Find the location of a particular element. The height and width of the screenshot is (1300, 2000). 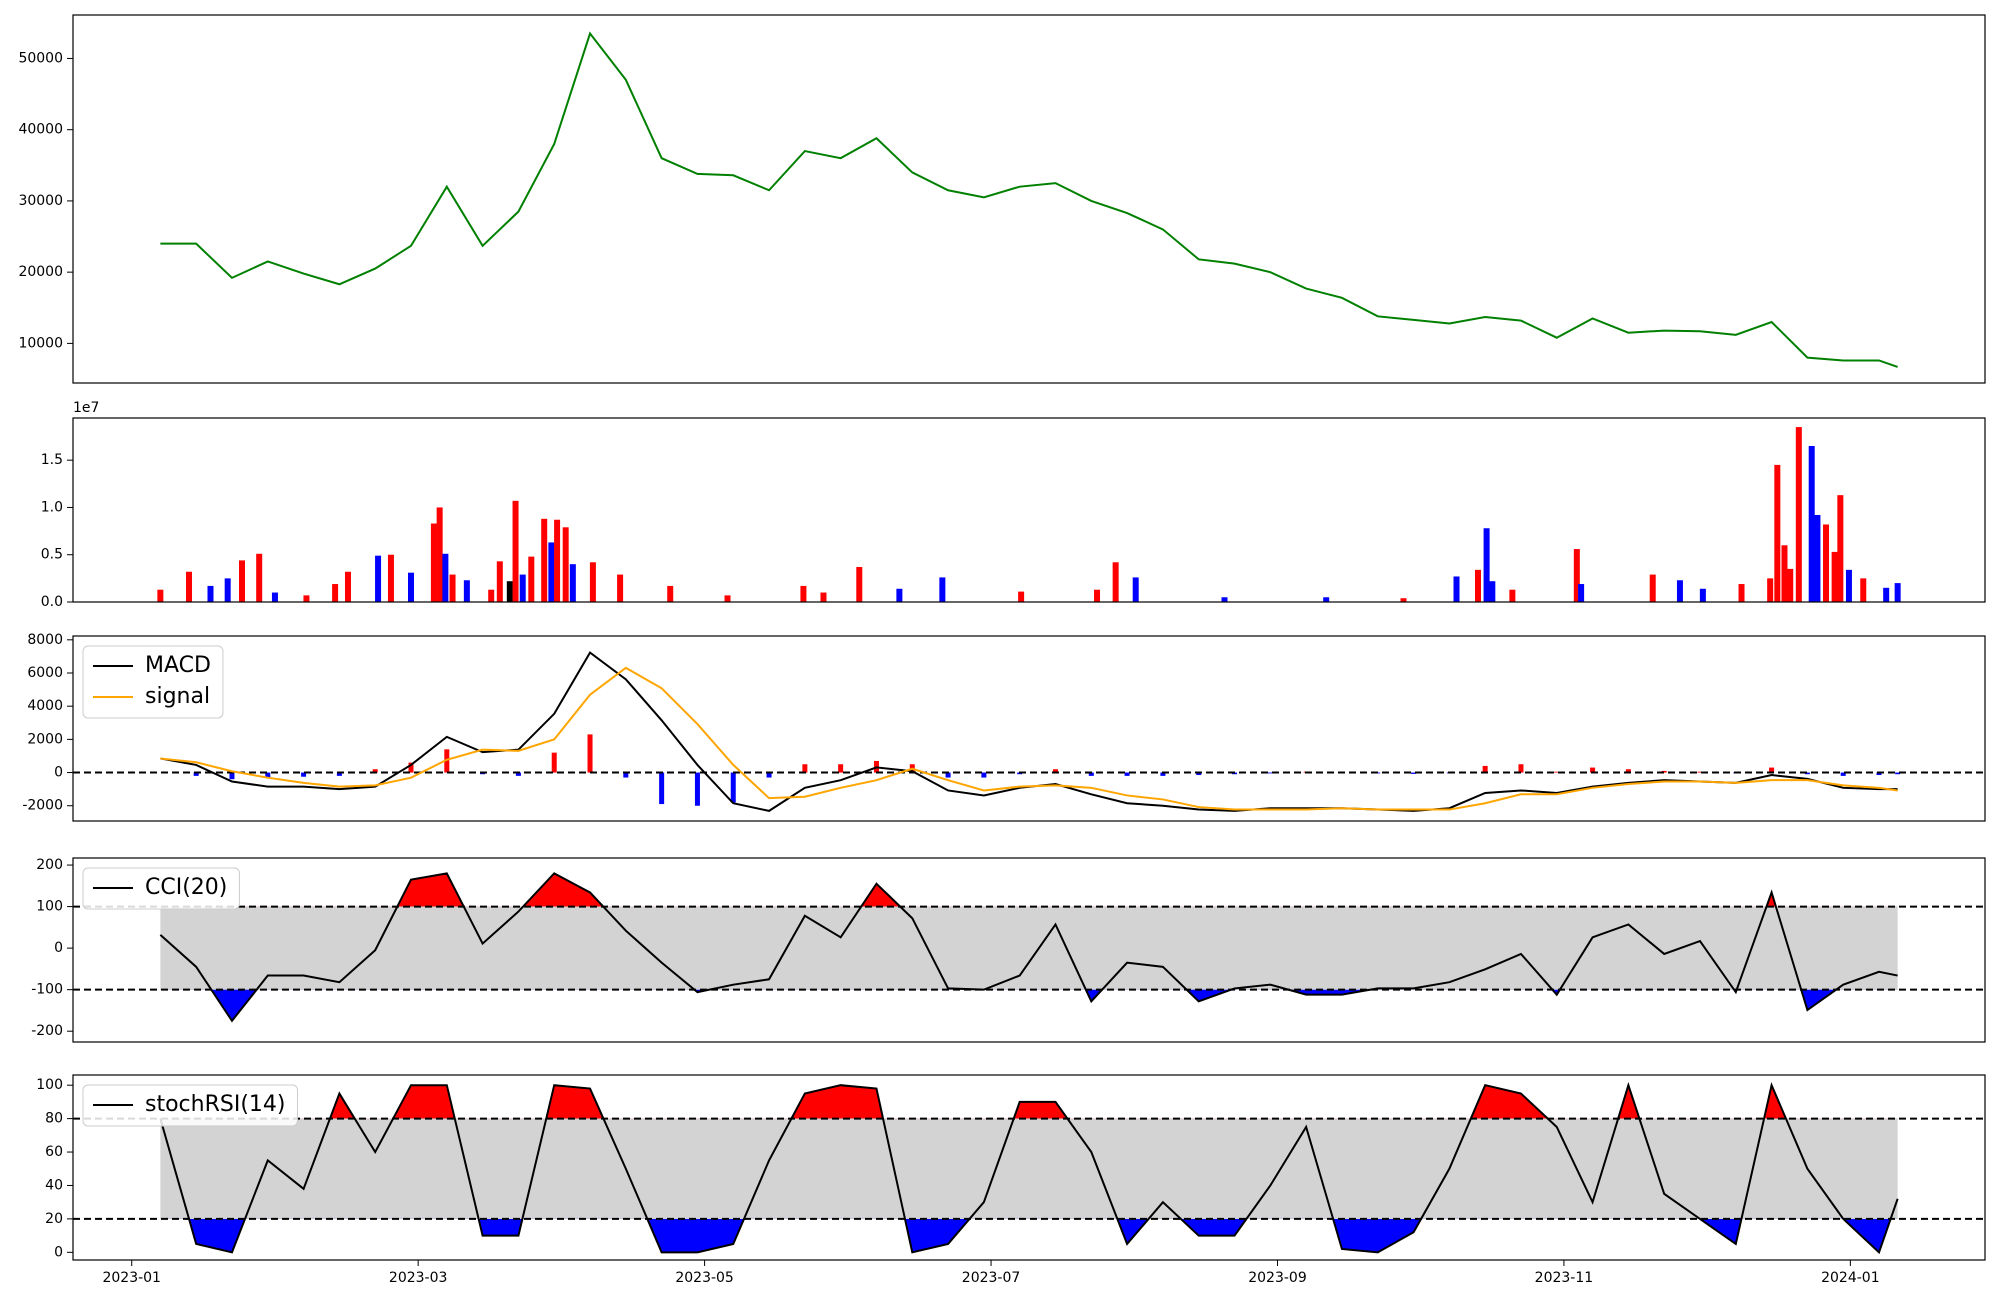

line is located at coordinates (1029, 738).